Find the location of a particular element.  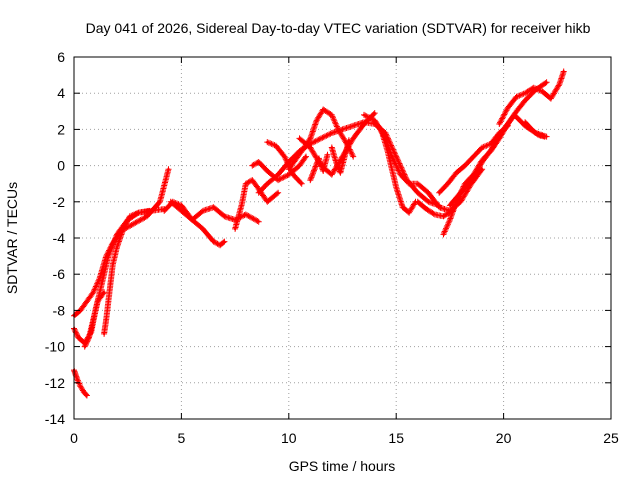

x-tick-label: 20 is located at coordinates (504, 438).